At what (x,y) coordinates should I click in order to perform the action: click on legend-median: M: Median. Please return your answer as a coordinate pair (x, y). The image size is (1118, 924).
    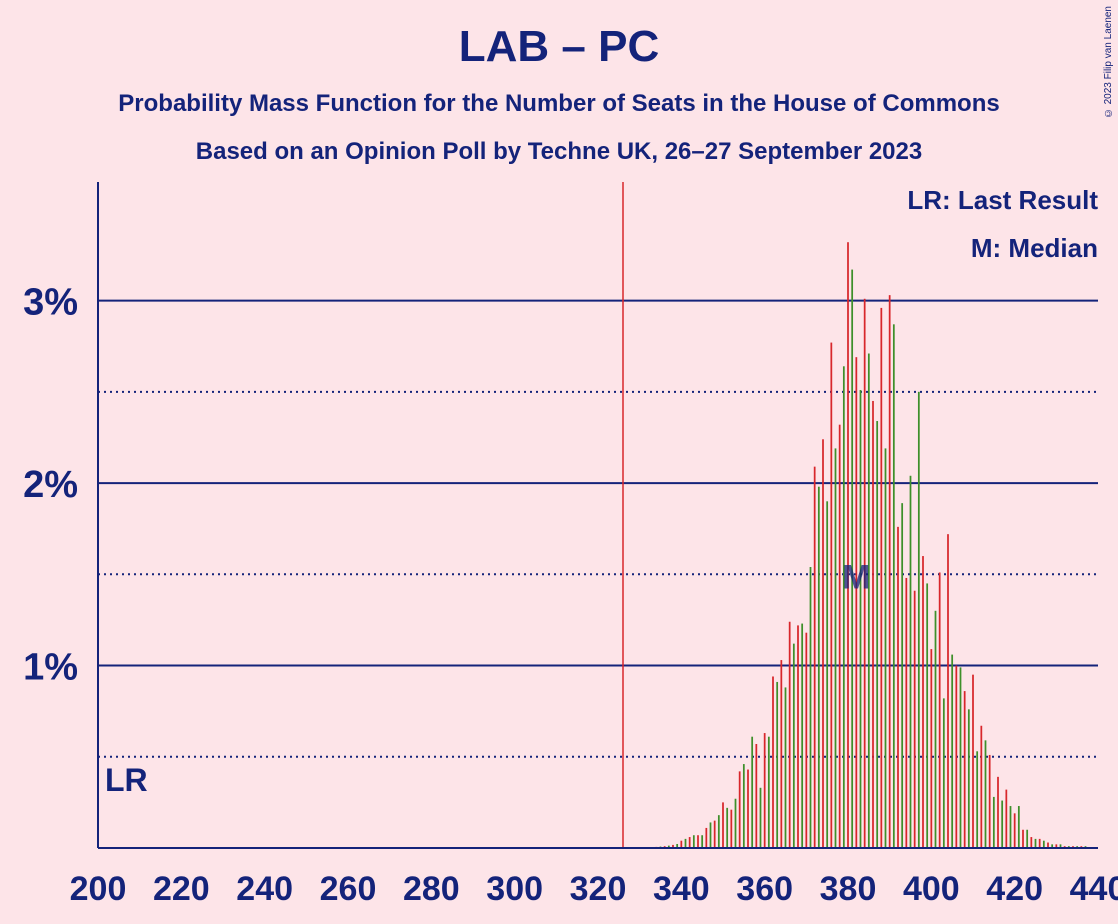
    Looking at the image, I should click on (1034, 248).